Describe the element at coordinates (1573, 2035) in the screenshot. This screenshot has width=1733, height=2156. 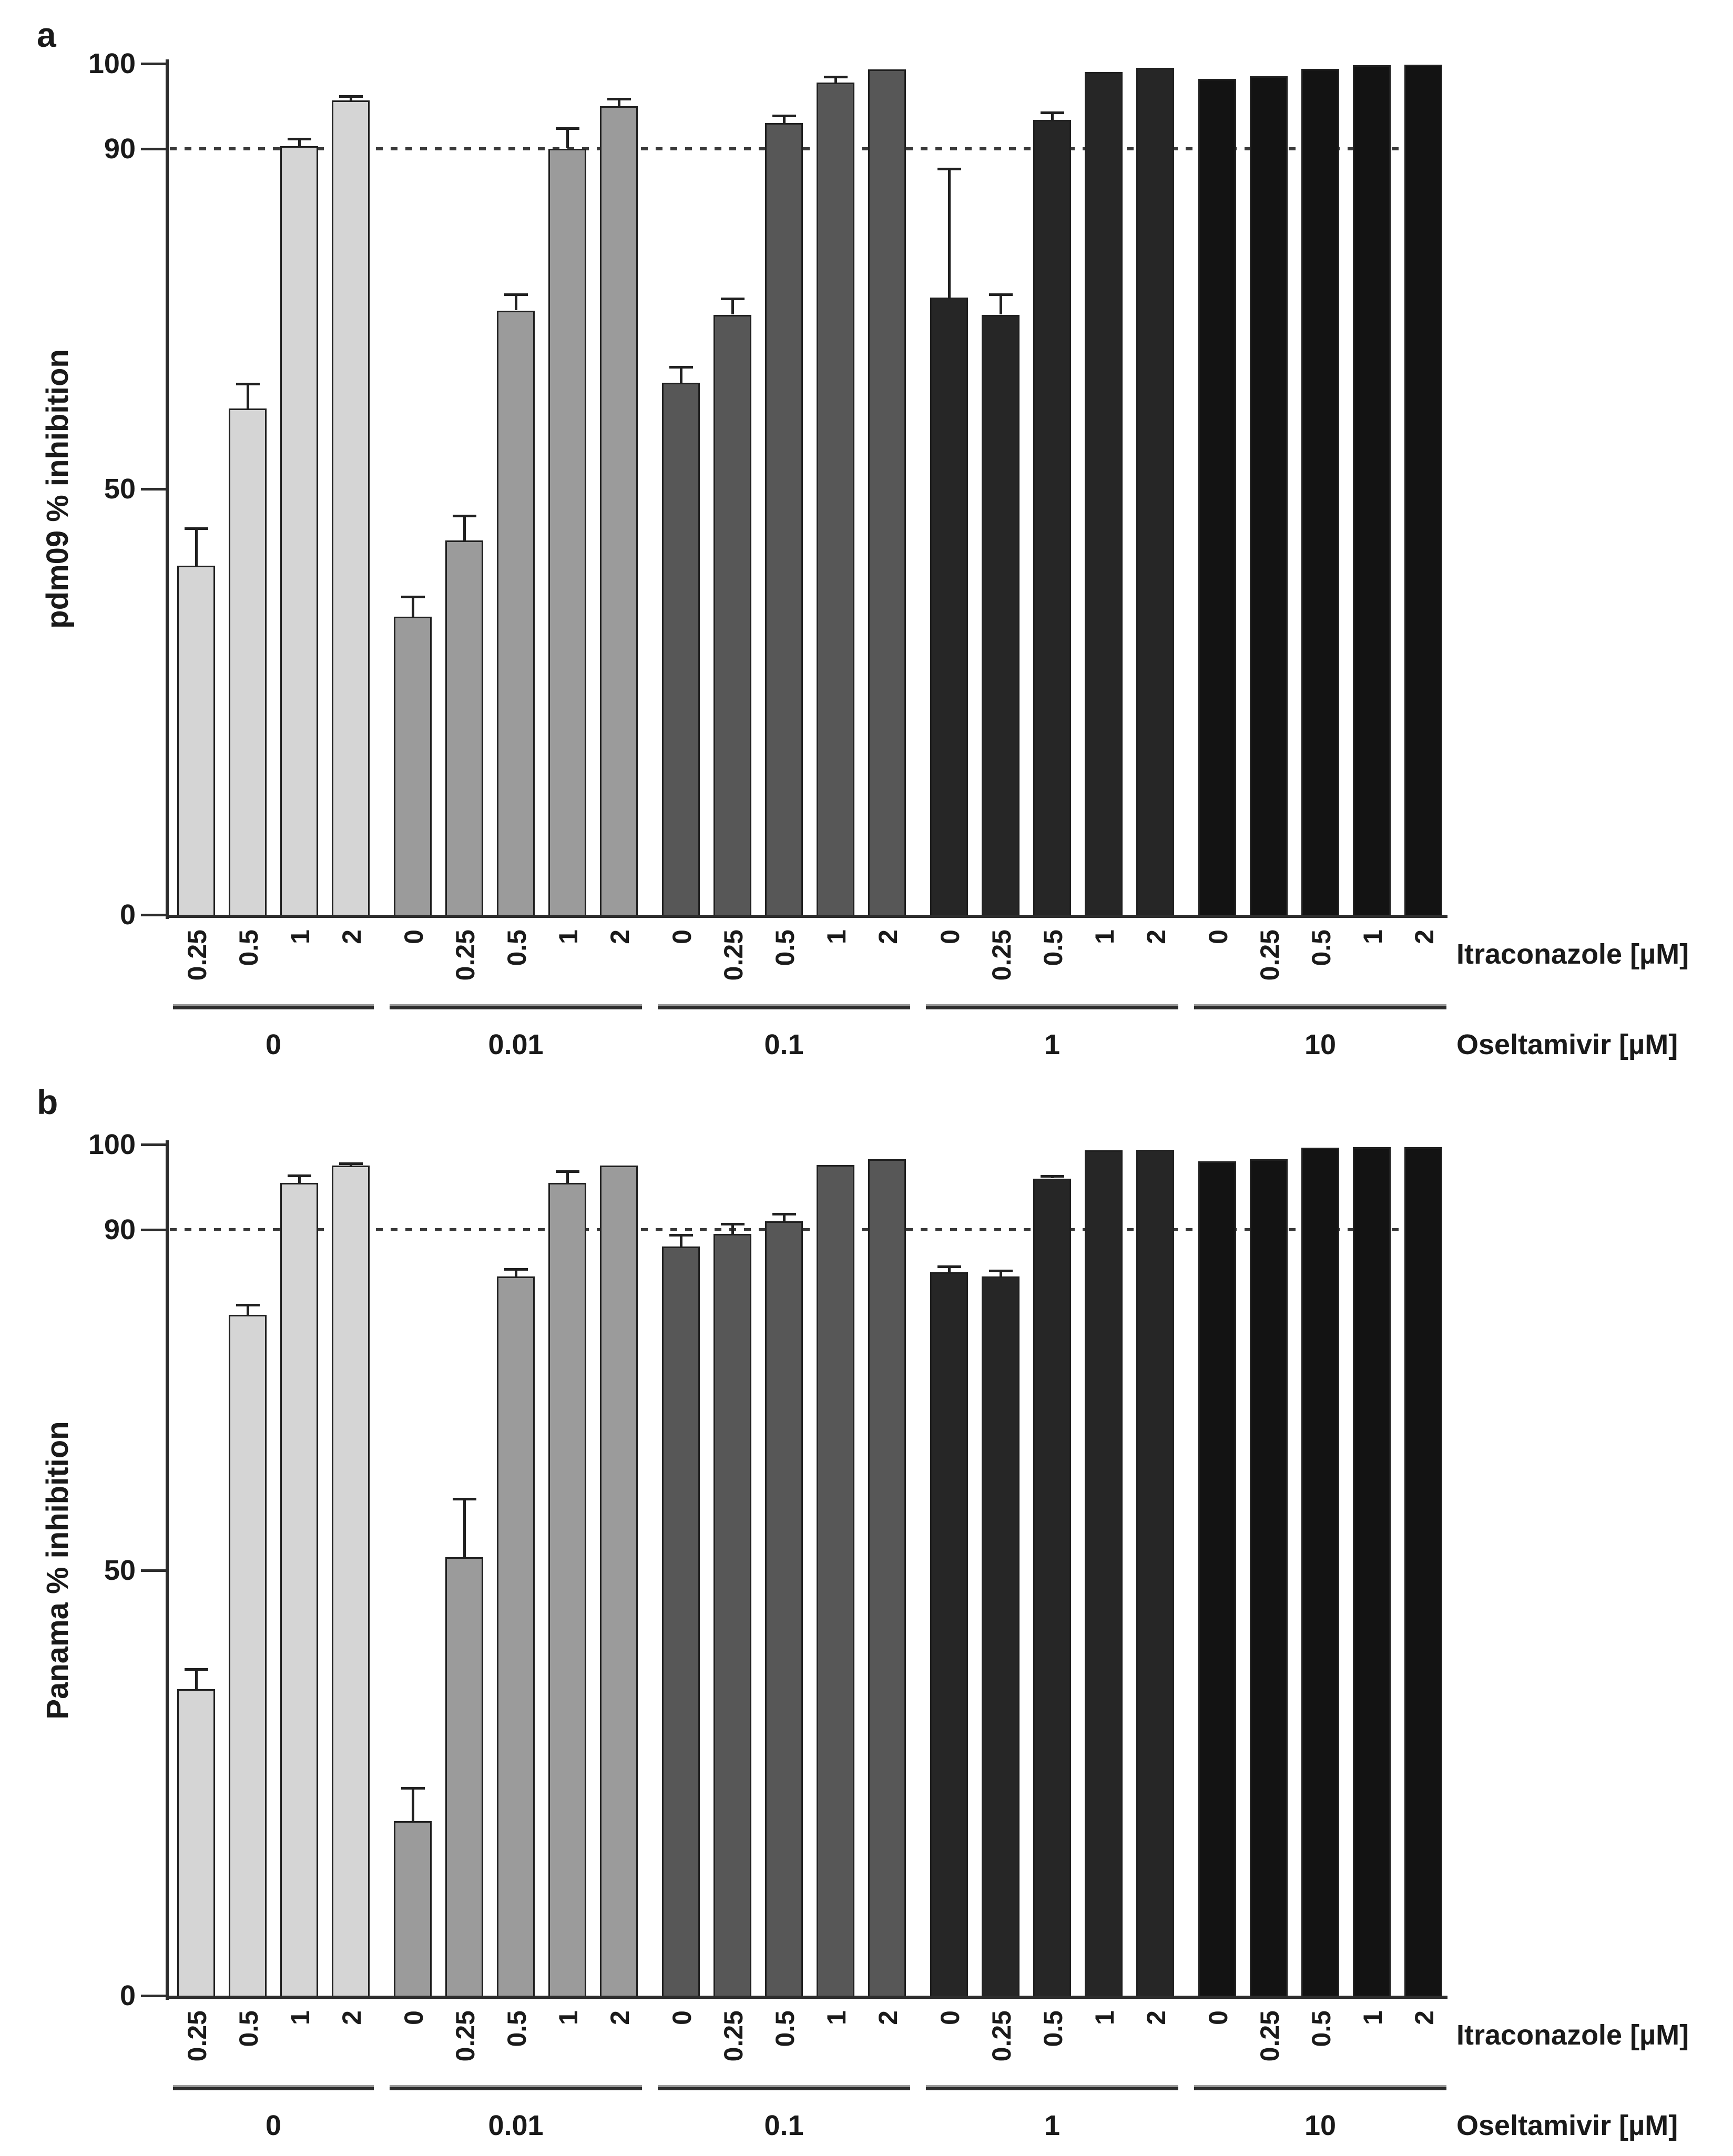
I see `itraconazole-axis-label: Itraconazole [µM]` at that location.